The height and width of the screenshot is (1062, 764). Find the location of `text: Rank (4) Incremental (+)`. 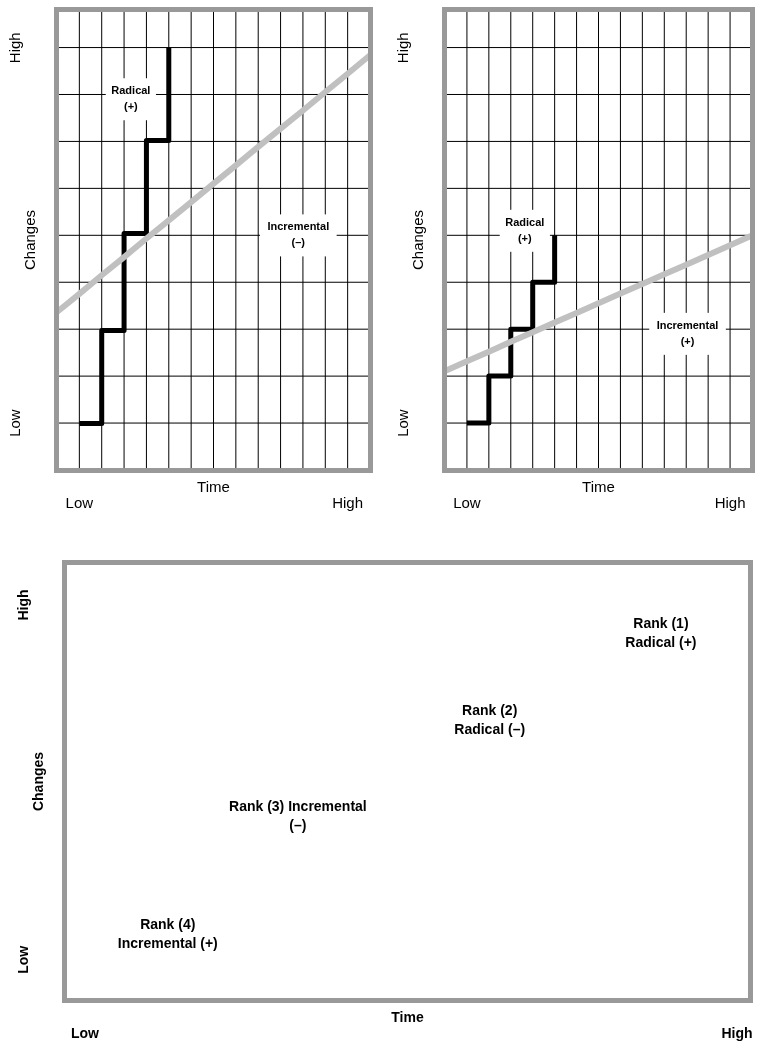

text: Rank (4) Incremental (+) is located at coordinates (167, 934).